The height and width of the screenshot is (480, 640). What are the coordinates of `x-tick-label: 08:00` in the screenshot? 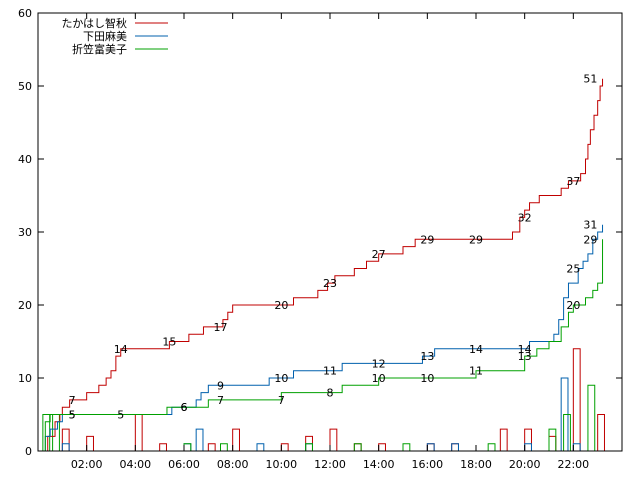 It's located at (233, 464).